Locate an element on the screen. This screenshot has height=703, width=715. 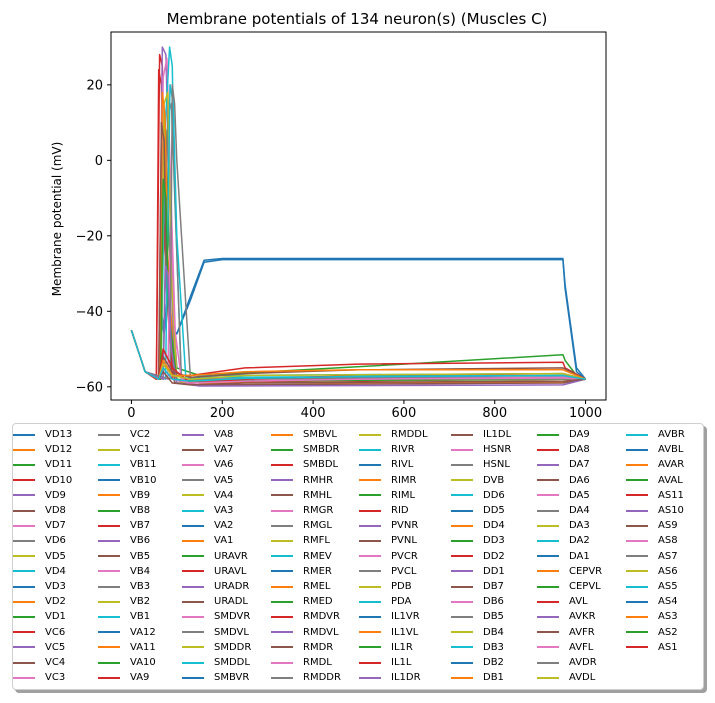
legend-label: AS10 is located at coordinates (671, 510).